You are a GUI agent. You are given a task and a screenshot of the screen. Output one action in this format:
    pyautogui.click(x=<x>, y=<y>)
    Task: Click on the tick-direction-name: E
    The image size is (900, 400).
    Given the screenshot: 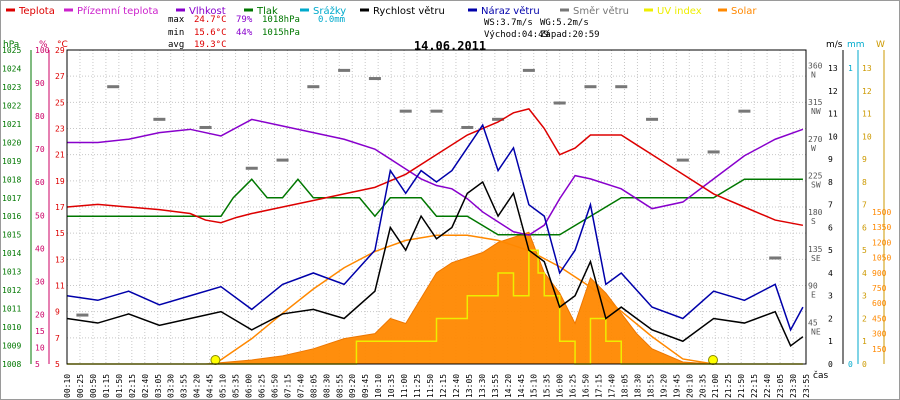 What is the action you would take?
    pyautogui.click(x=813, y=295)
    